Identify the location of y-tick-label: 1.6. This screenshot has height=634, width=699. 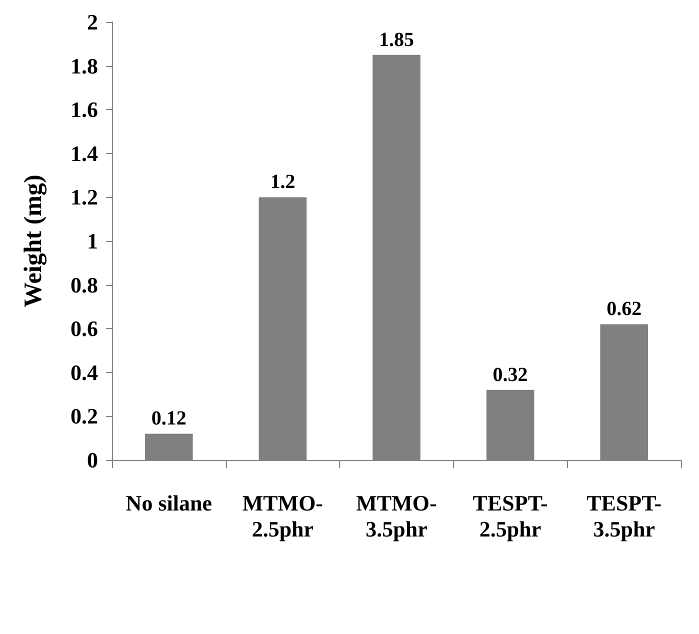
(84, 109).